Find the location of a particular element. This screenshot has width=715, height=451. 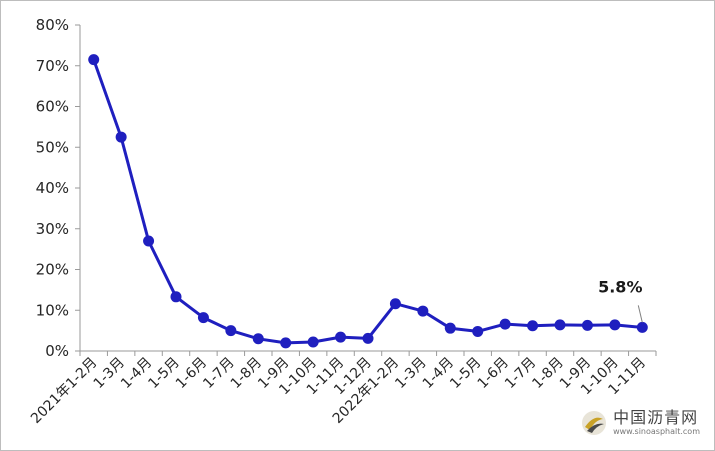

y-tick-label: 50% is located at coordinates (52, 147).